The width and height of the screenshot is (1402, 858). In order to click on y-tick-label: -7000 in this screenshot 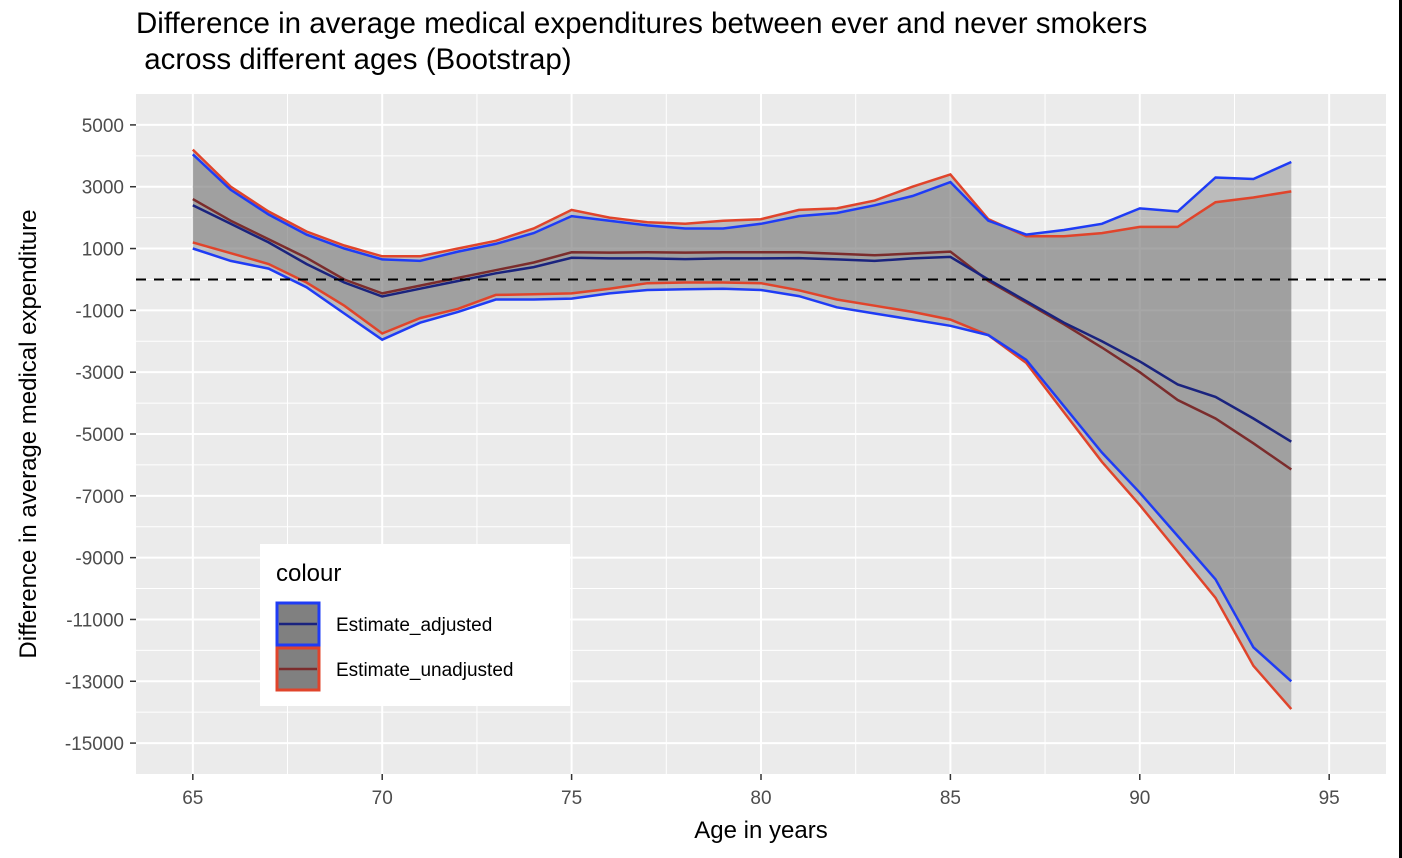, I will do `click(99, 497)`.